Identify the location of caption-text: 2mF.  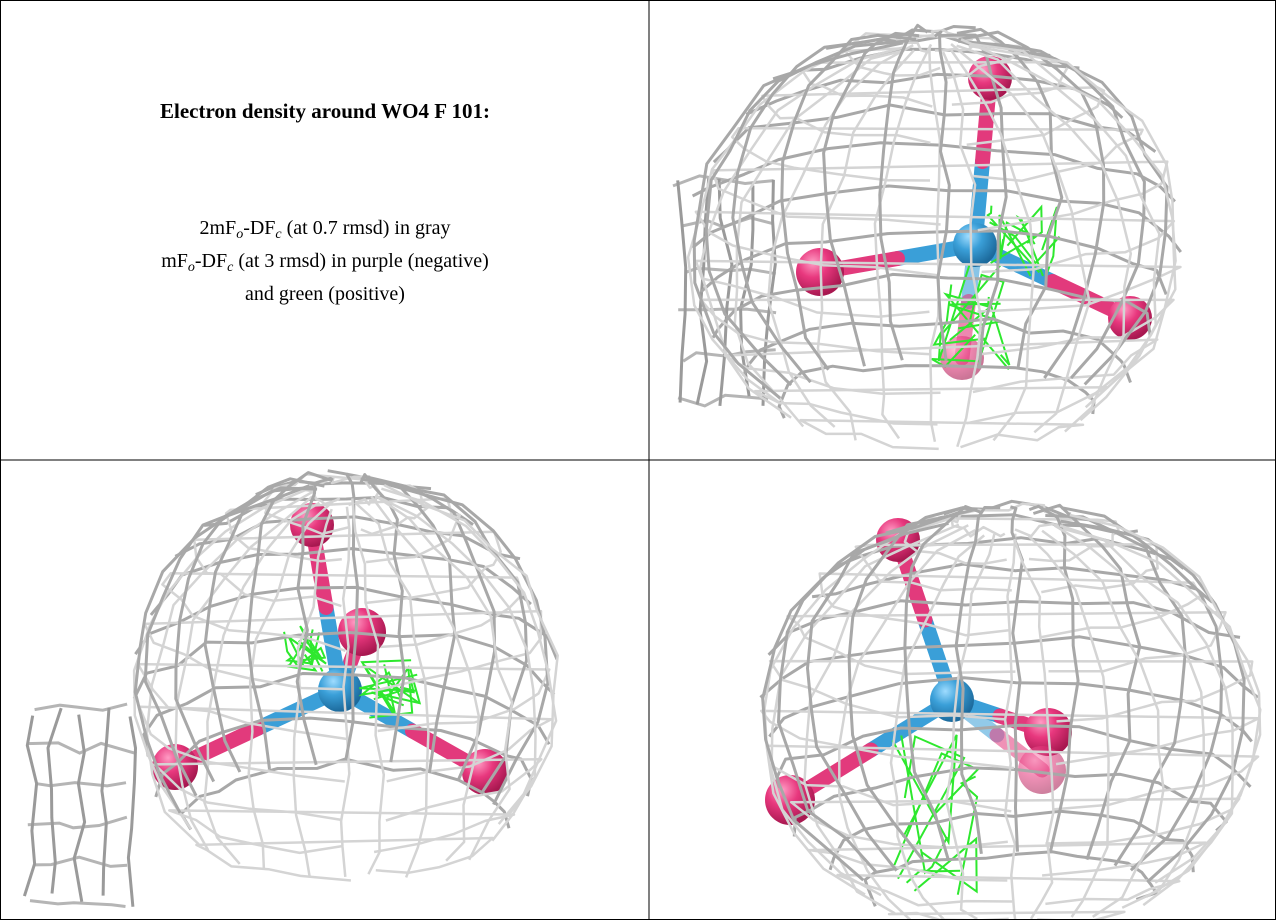
(218, 228).